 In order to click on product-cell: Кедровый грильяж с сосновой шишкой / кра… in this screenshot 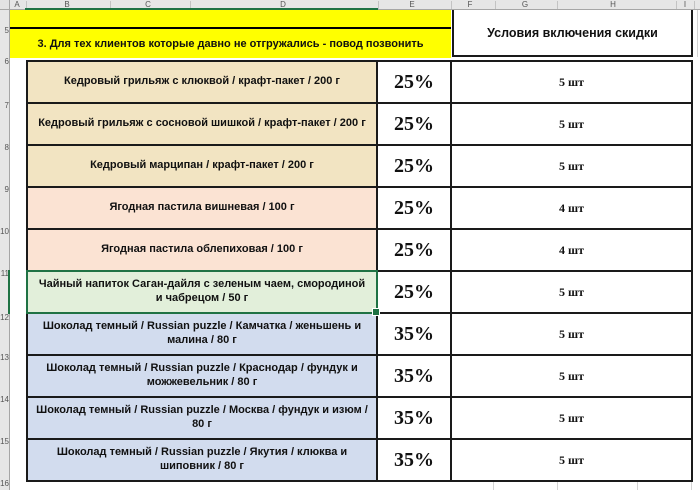, I will do `click(202, 124)`.